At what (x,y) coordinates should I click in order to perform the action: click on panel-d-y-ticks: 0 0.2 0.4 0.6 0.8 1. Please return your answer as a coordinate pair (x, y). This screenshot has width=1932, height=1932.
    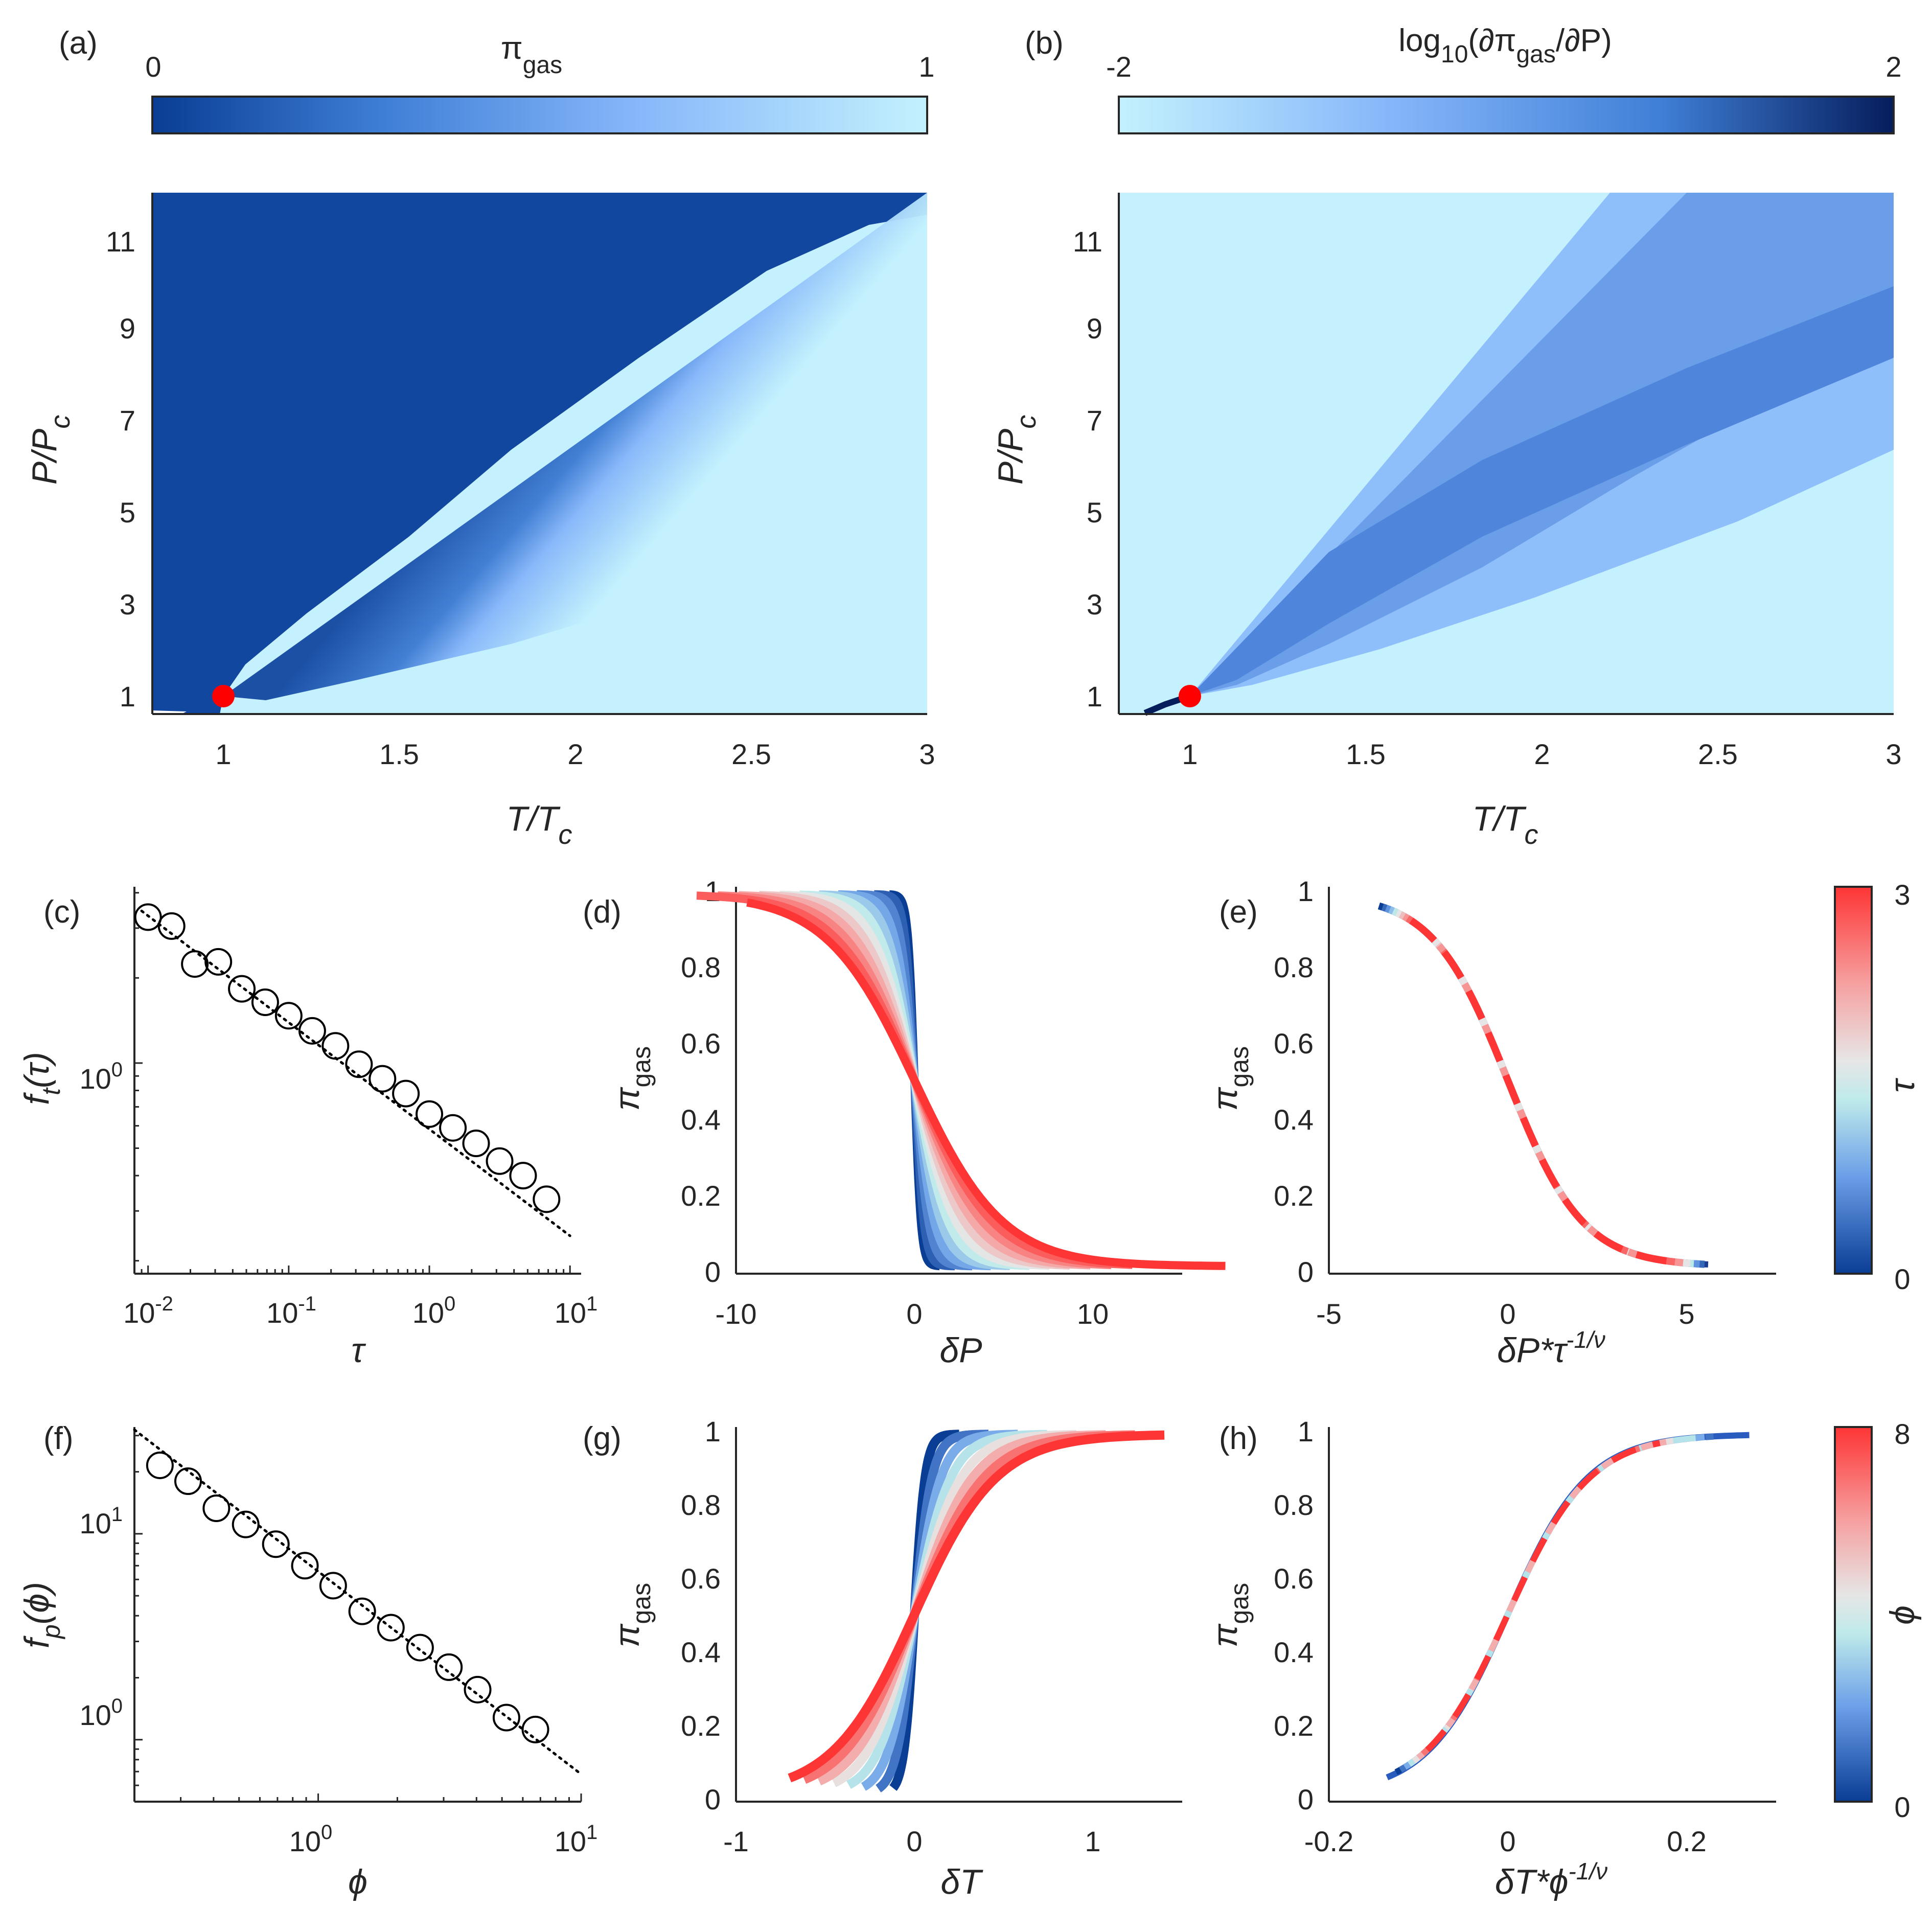
    Looking at the image, I should click on (701, 1081).